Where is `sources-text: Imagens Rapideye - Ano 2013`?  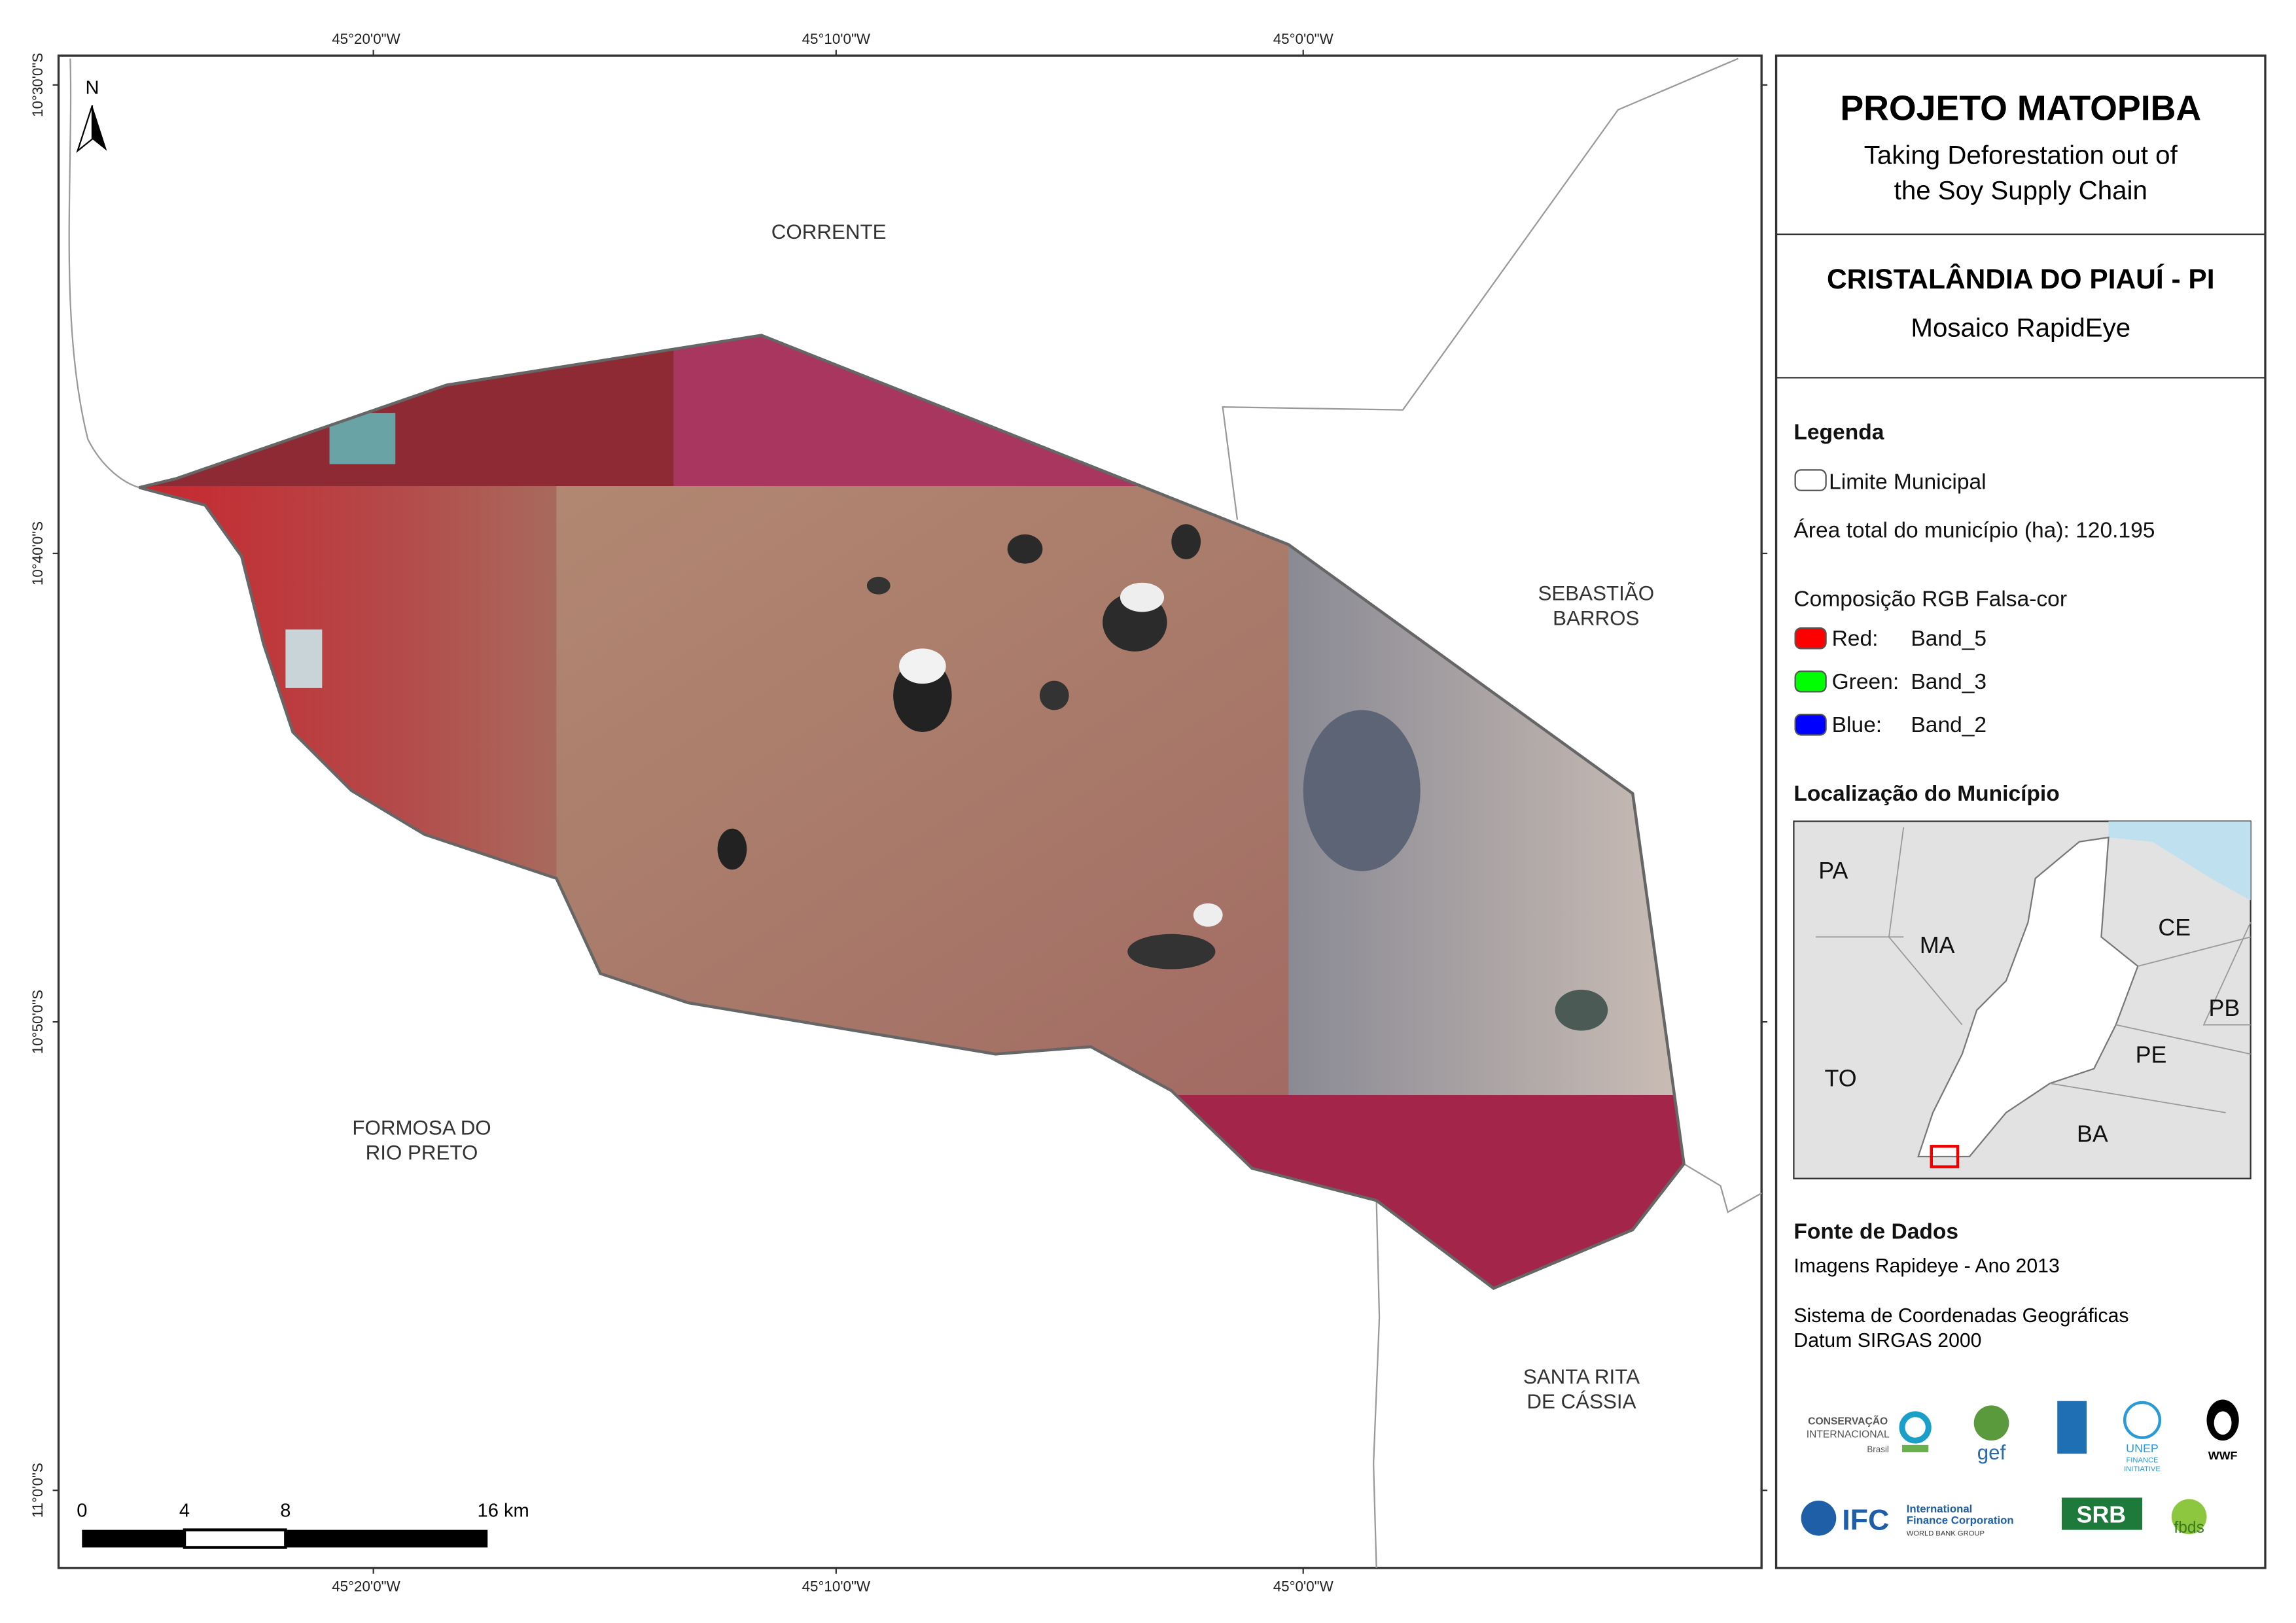 sources-text: Imagens Rapideye - Ano 2013 is located at coordinates (1926, 1266).